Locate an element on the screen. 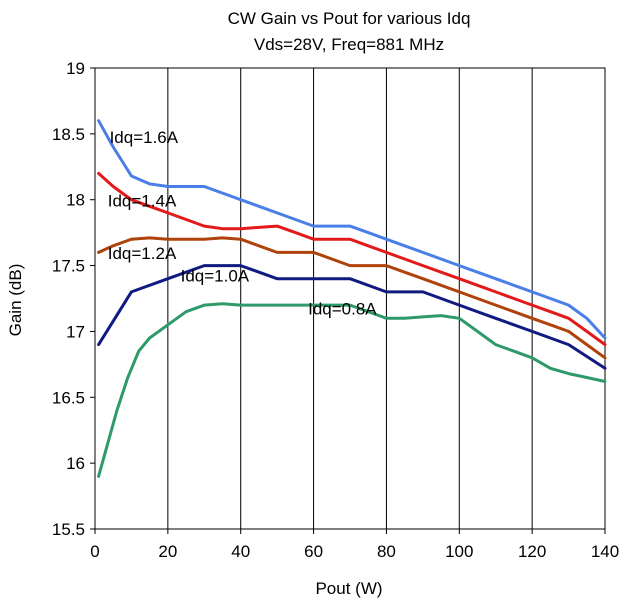 The width and height of the screenshot is (624, 606). y-tick-label: 18 is located at coordinates (75, 200).